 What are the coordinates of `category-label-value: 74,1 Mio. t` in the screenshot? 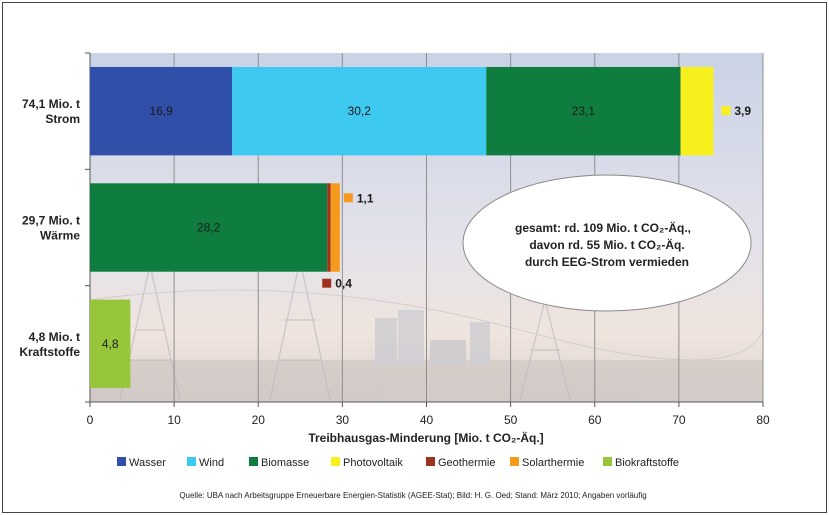 It's located at (51, 104).